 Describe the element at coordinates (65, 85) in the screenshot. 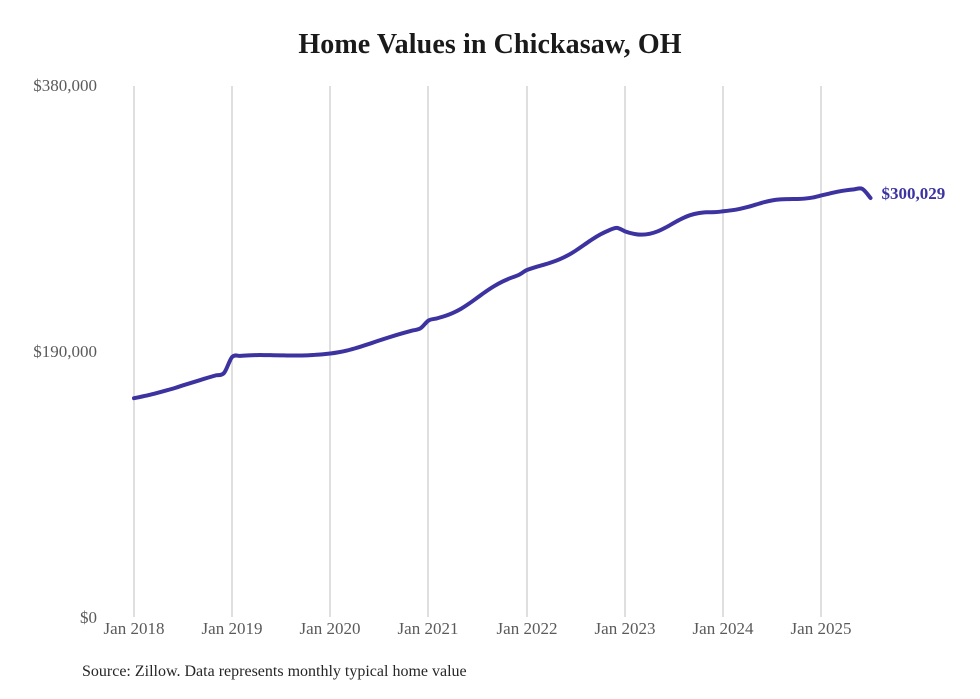

I see `y-tick-label: $380,000` at that location.